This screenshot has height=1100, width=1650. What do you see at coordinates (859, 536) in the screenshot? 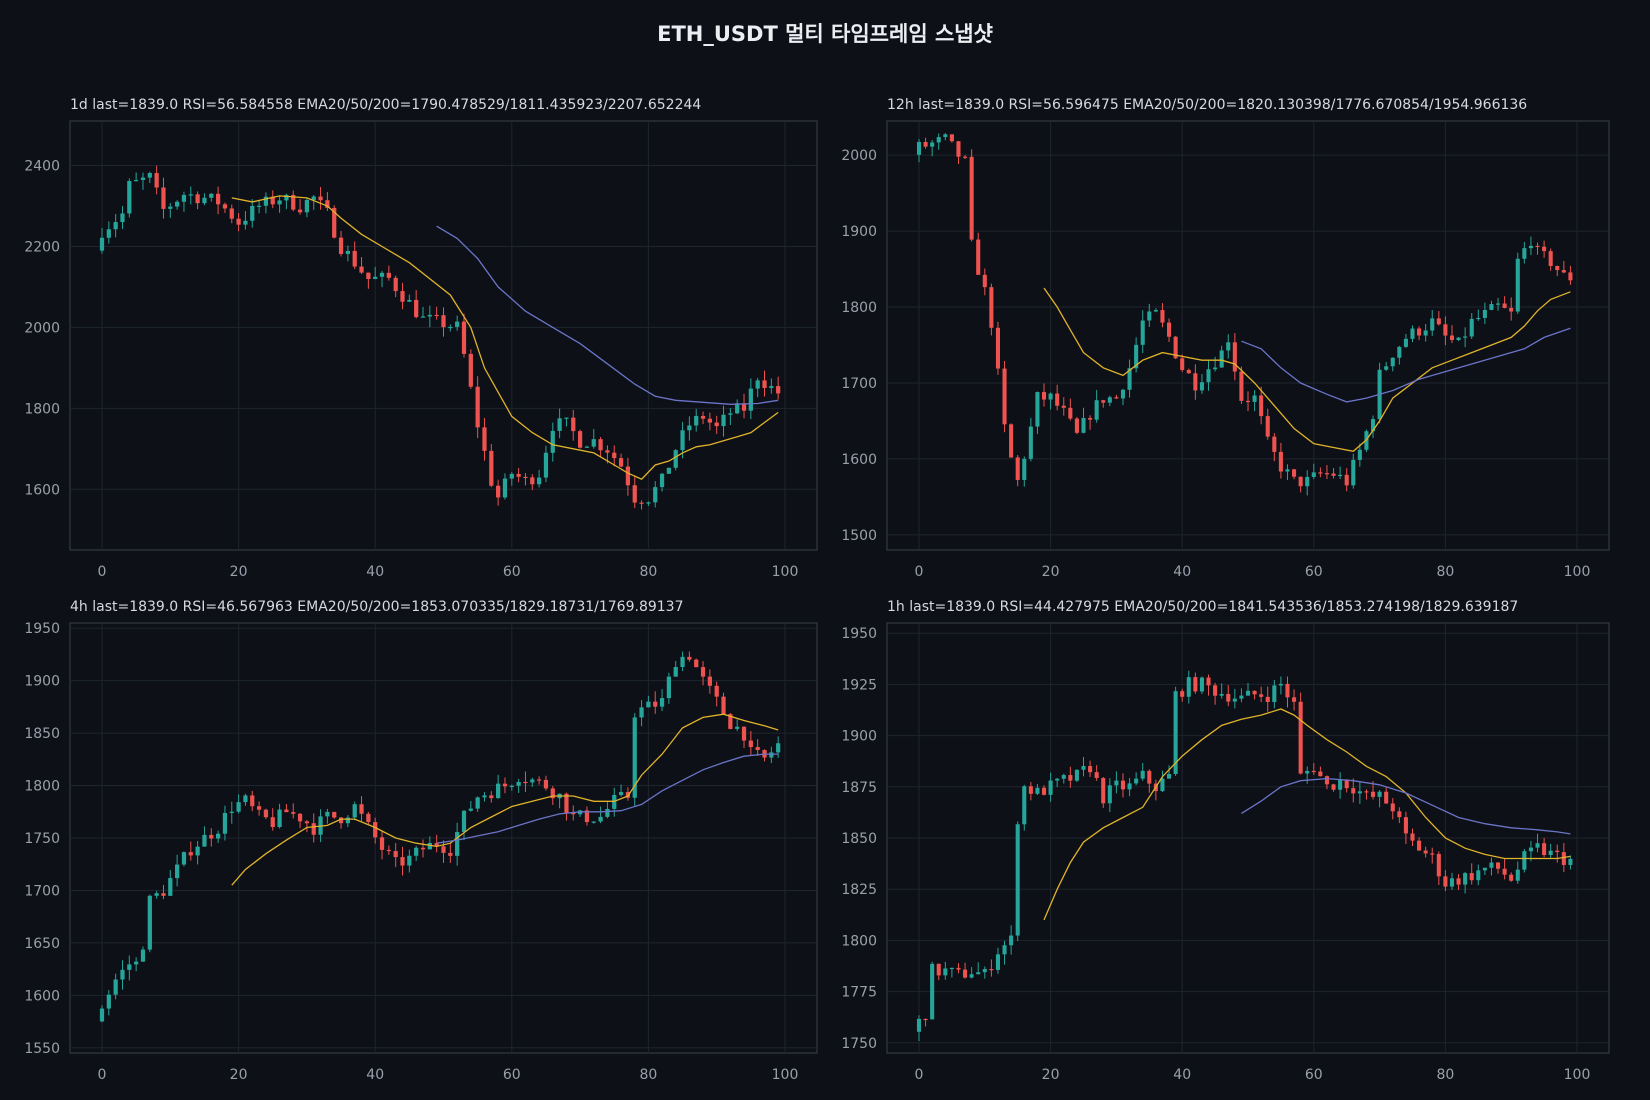
I see `y-tick-label: 1500` at bounding box center [859, 536].